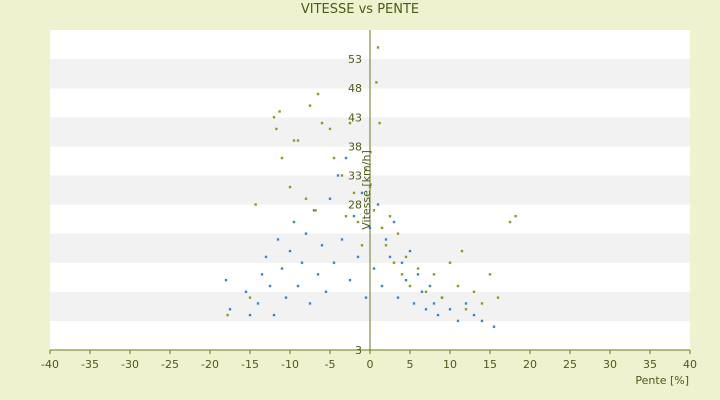 This screenshot has height=400, width=720. I want to click on x-tick-label: -35, so click(90, 364).